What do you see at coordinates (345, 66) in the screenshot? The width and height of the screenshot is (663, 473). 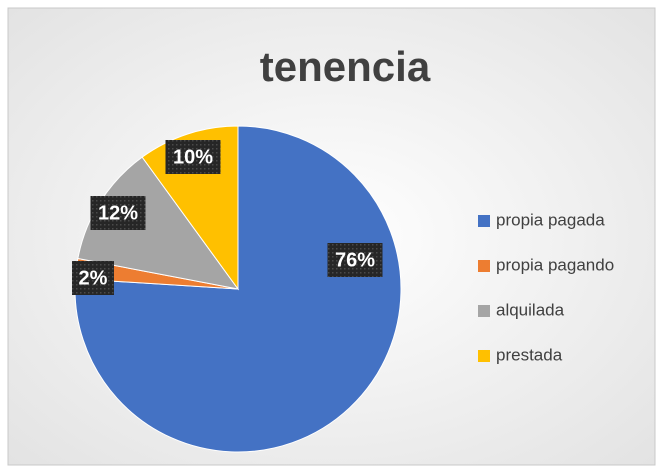 I see `chart-title: tenencia` at bounding box center [345, 66].